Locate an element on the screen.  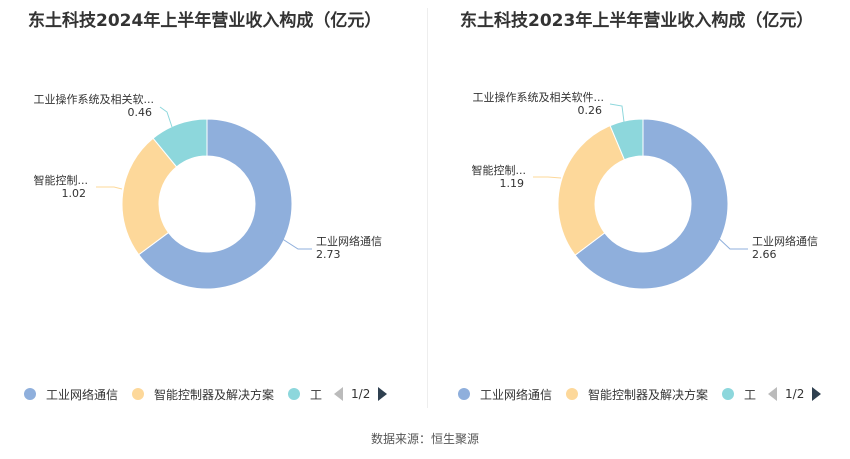
data-source: 数据来源：恒生聚源 is located at coordinates (424, 439).